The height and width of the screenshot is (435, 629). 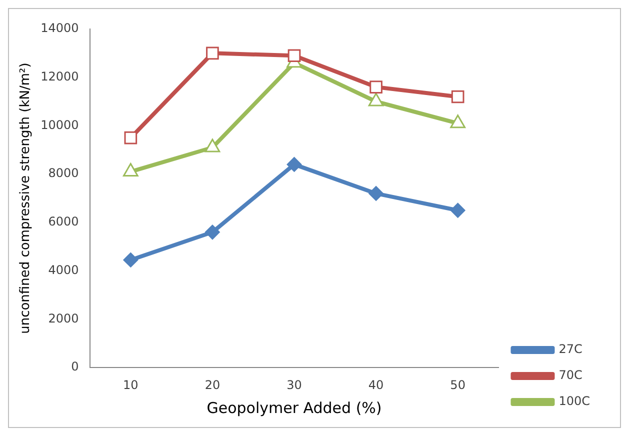 I want to click on y-tick-label: 0, so click(x=75, y=367).